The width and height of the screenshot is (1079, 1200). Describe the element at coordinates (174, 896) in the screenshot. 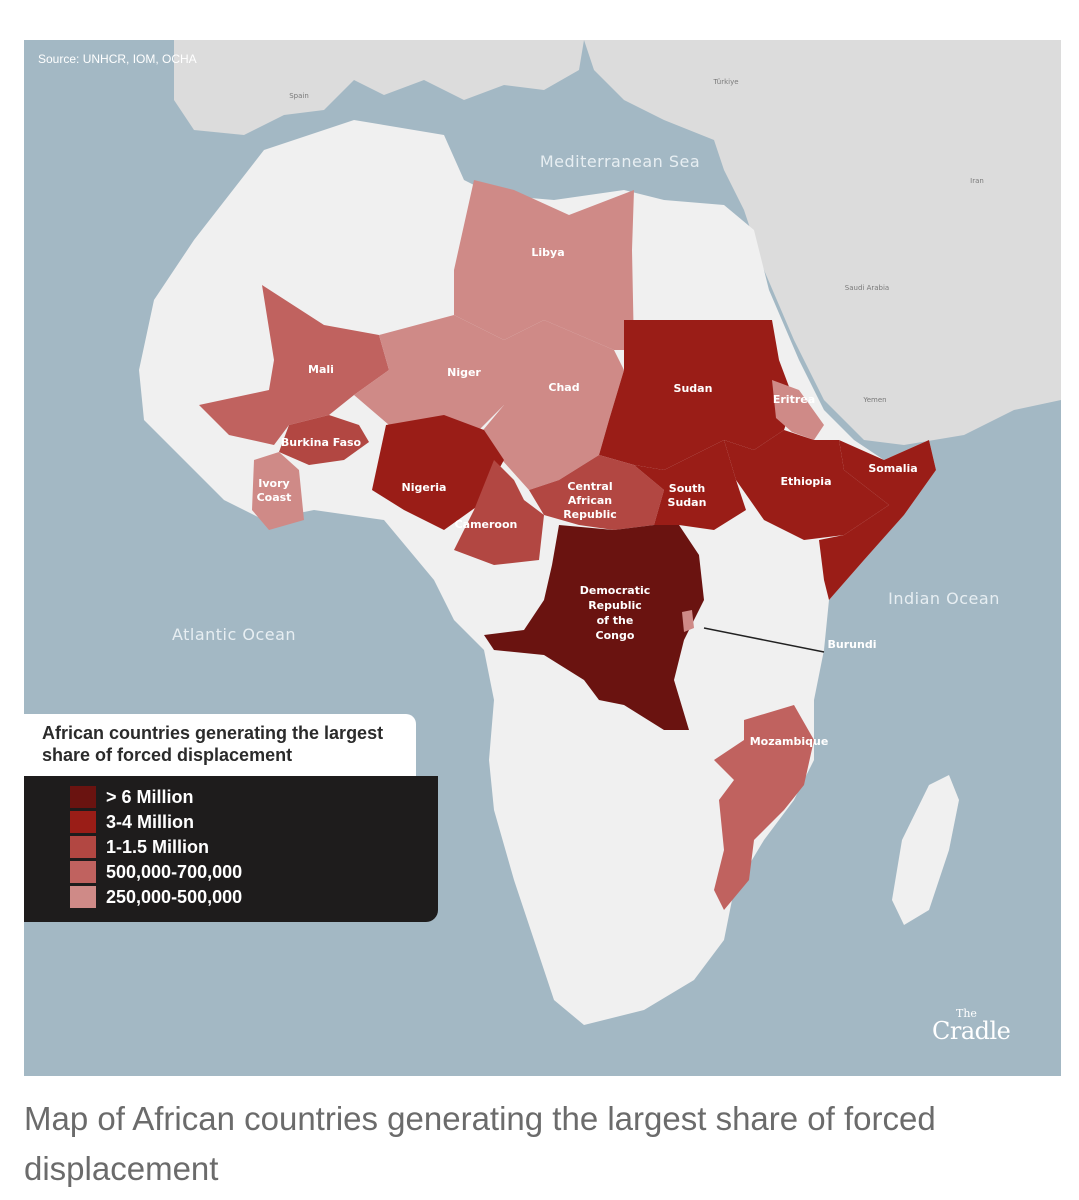

I see `legend-label: 250,000-500,000` at that location.